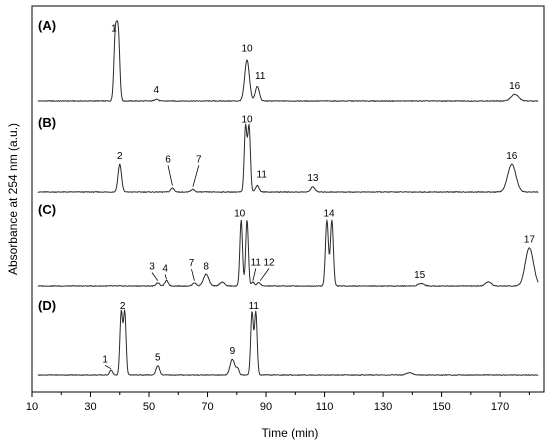 The width and height of the screenshot is (550, 444). Describe the element at coordinates (168, 159) in the screenshot. I see `peak-label-6: 6` at that location.